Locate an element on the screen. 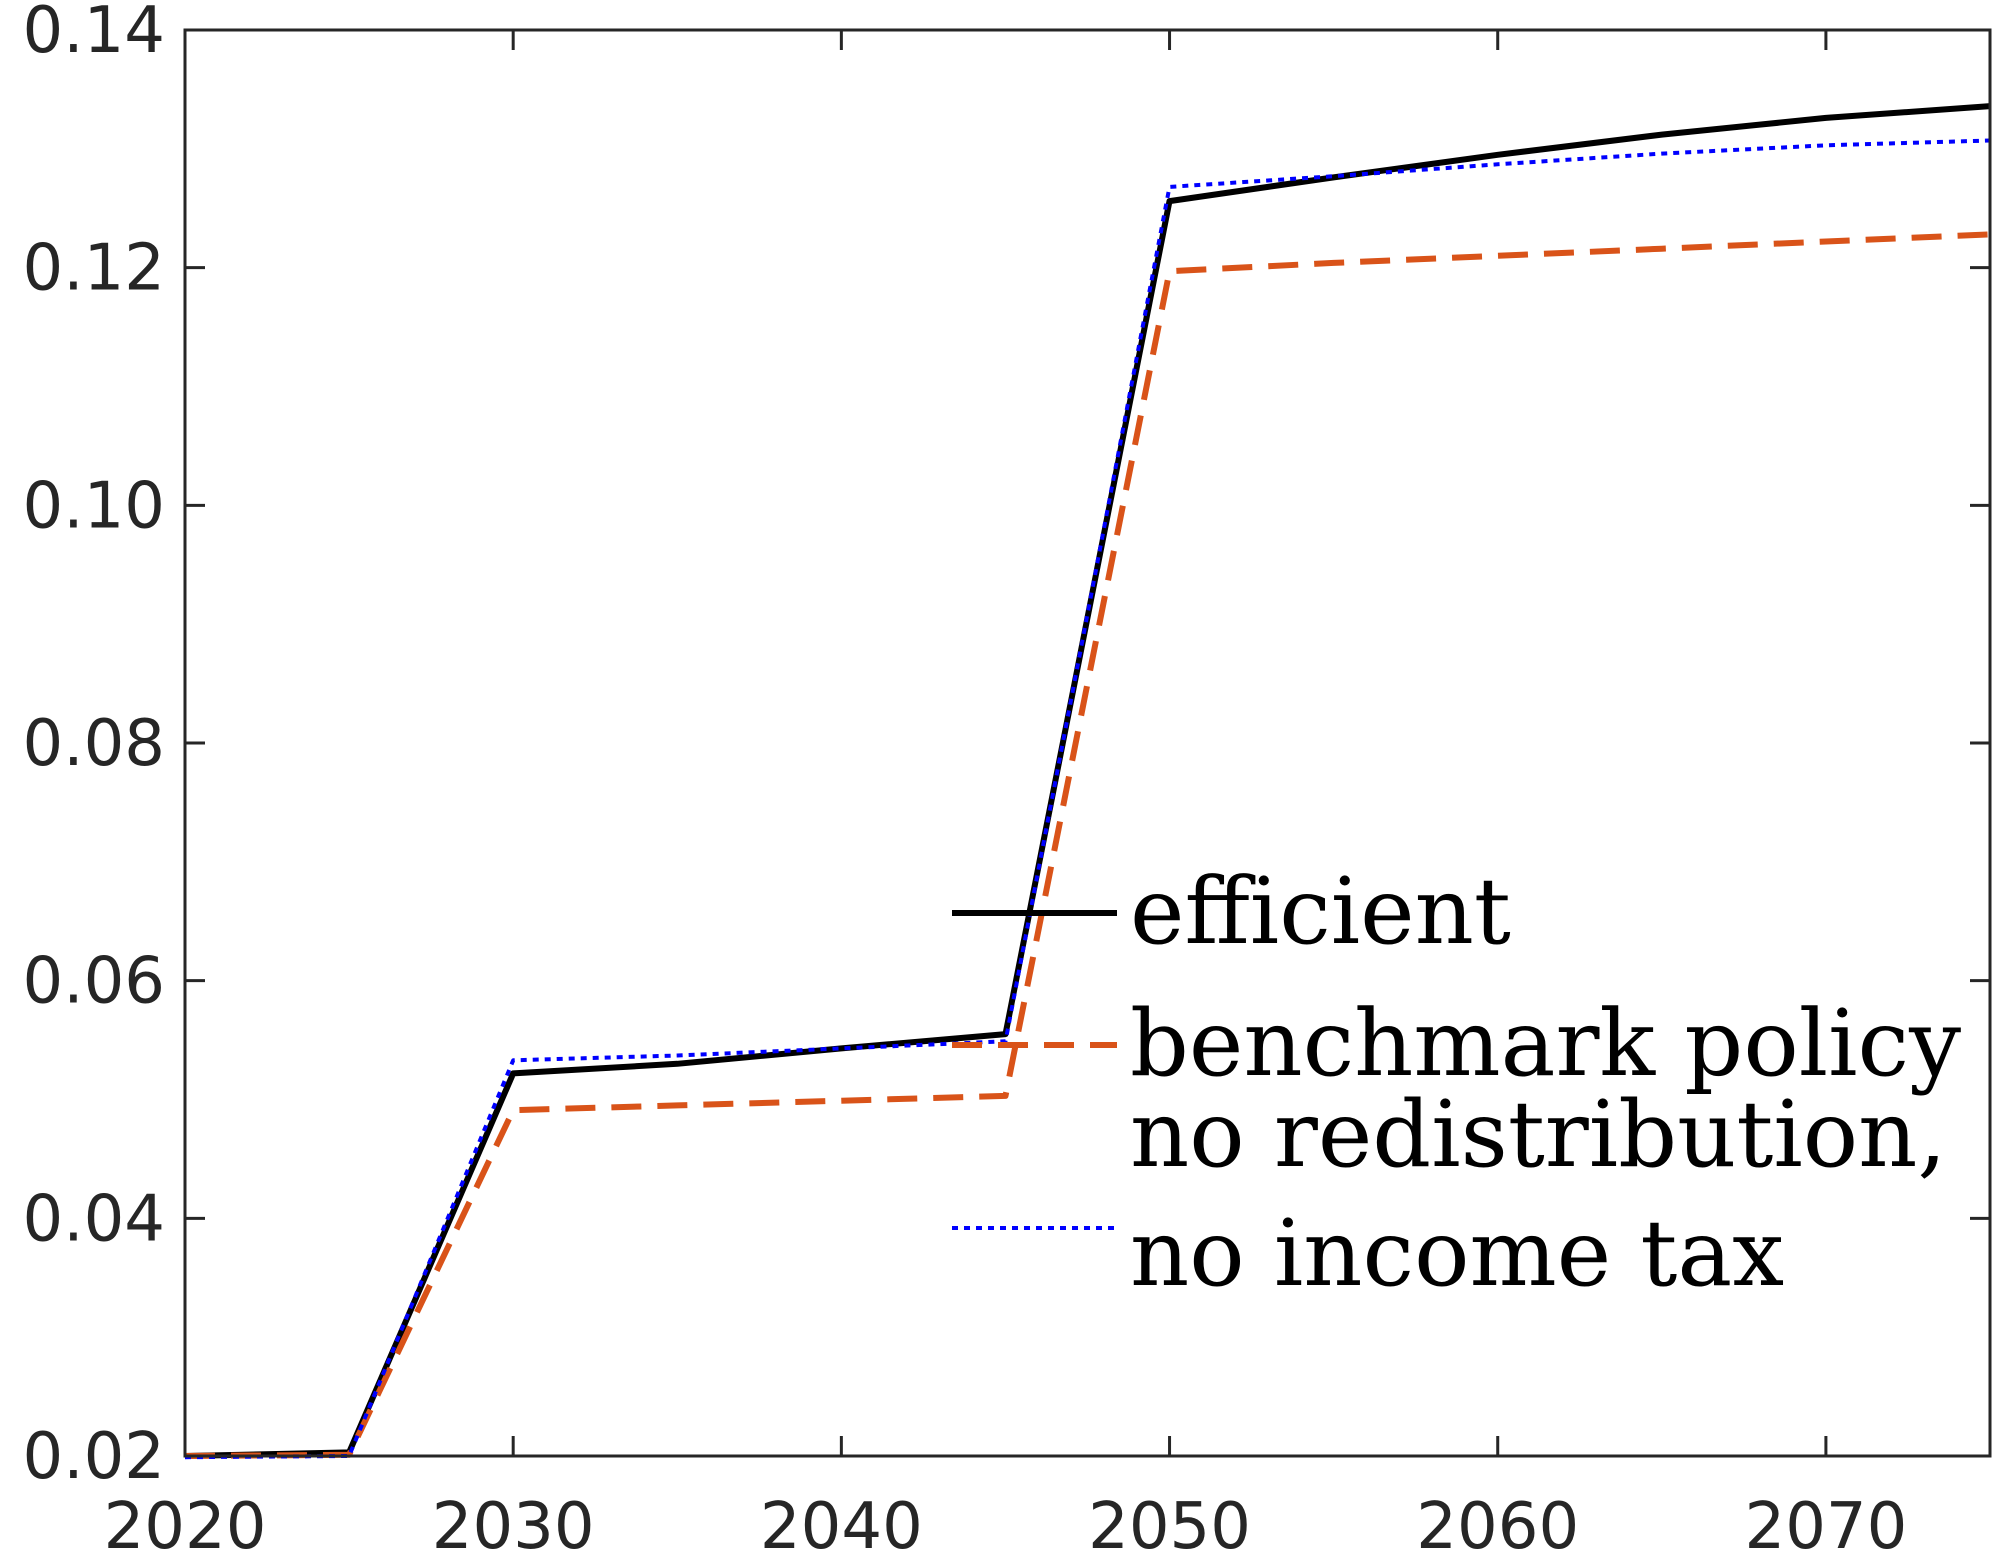 This screenshot has width=1996, height=1554. x-tick-label: 2030 is located at coordinates (513, 1522).